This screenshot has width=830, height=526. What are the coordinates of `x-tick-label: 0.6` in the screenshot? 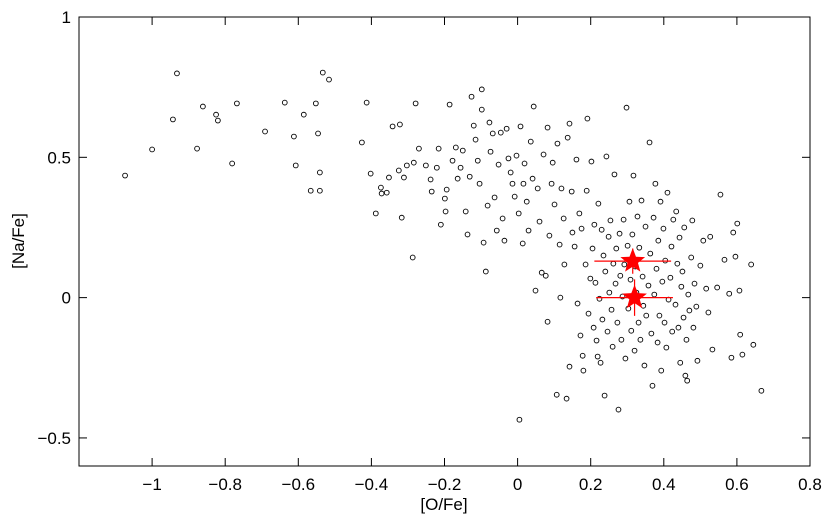 It's located at (737, 484).